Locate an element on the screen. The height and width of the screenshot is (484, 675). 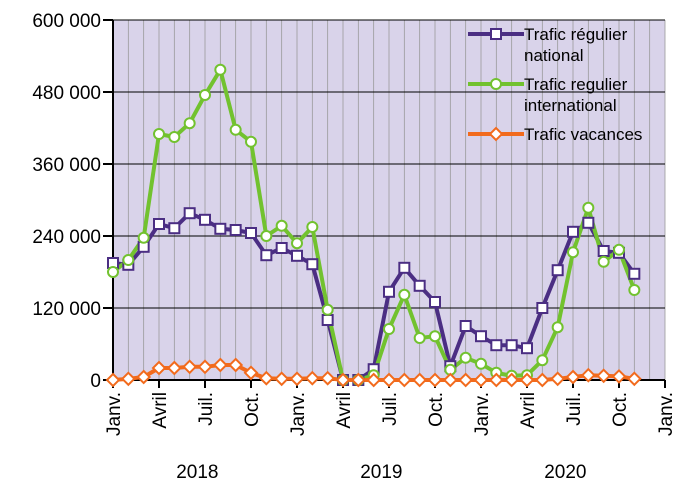
x-tick-label: Juil. is located at coordinates (574, 409).